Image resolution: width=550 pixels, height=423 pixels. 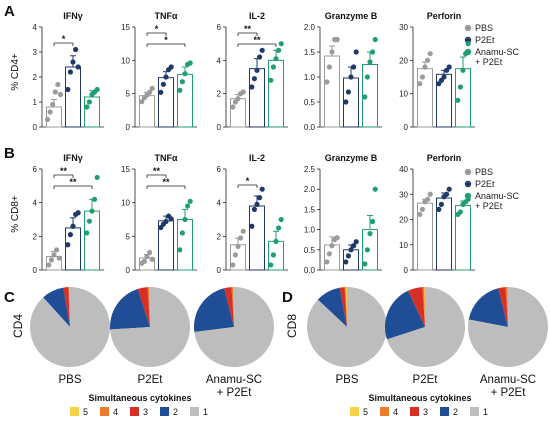 What do you see at coordinates (403, 169) in the screenshot?
I see `y-tick-label: 40` at bounding box center [403, 169].